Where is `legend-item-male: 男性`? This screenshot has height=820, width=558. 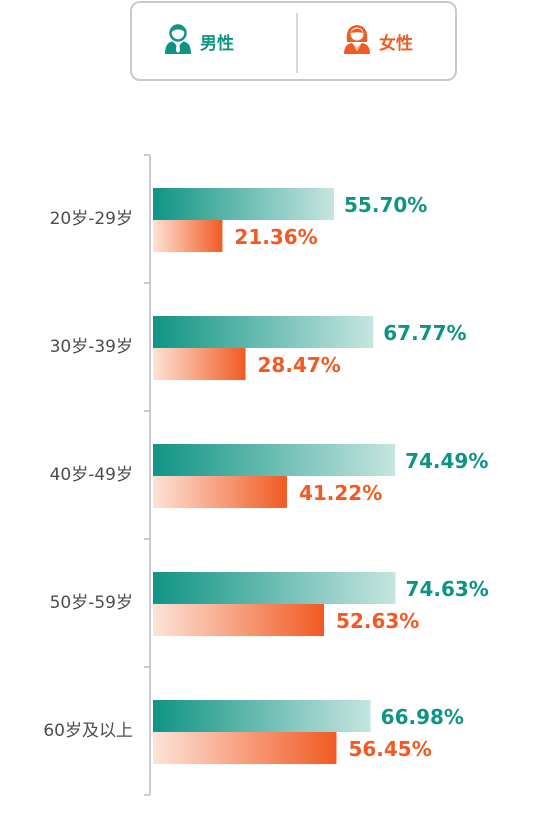
legend-item-male: 男性 is located at coordinates (199, 41).